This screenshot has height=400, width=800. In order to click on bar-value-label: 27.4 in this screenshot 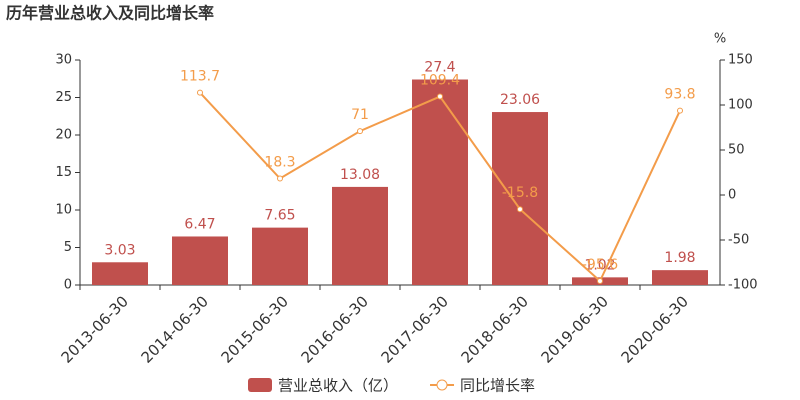, I will do `click(439, 68)`.